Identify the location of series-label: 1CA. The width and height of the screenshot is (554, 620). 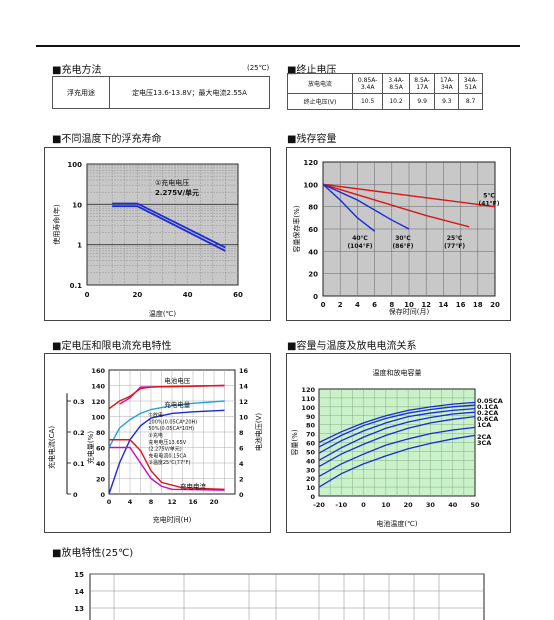
(484, 425).